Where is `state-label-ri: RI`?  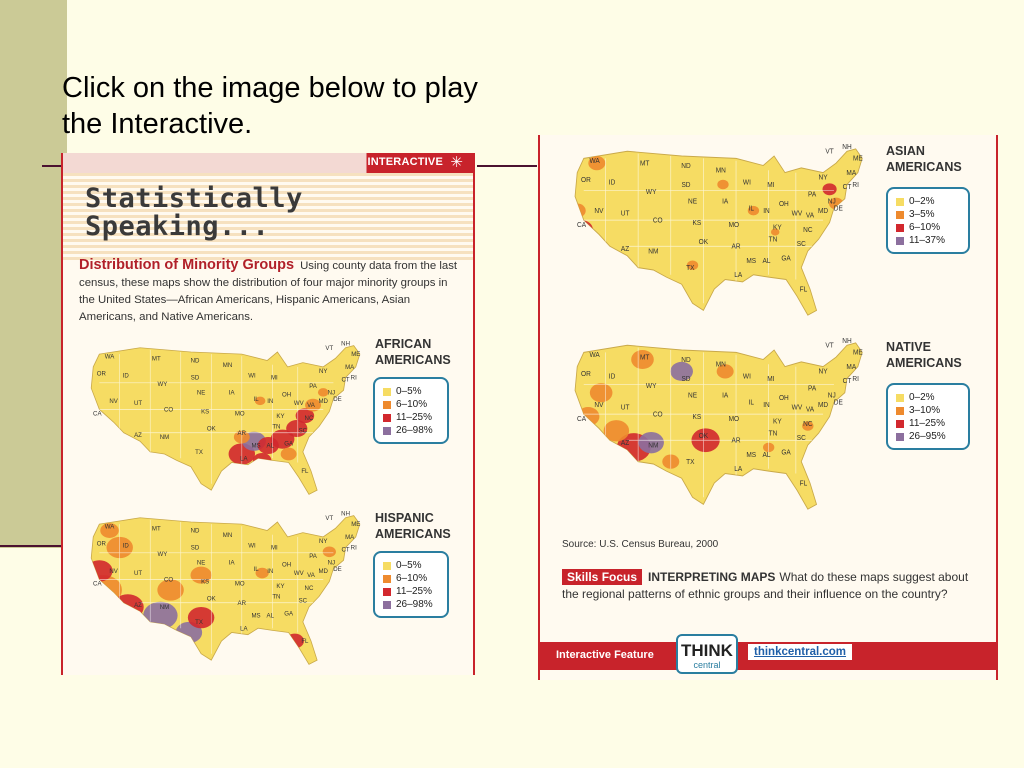
state-label-ri: RI is located at coordinates (354, 378).